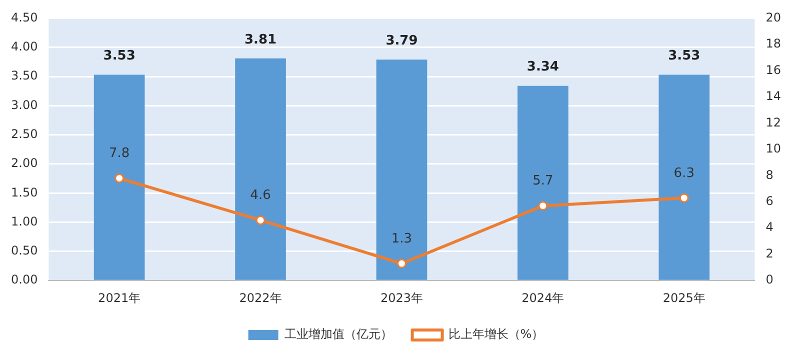  What do you see at coordinates (24, 192) in the screenshot?
I see `y-tick-label: 1.50` at bounding box center [24, 192].